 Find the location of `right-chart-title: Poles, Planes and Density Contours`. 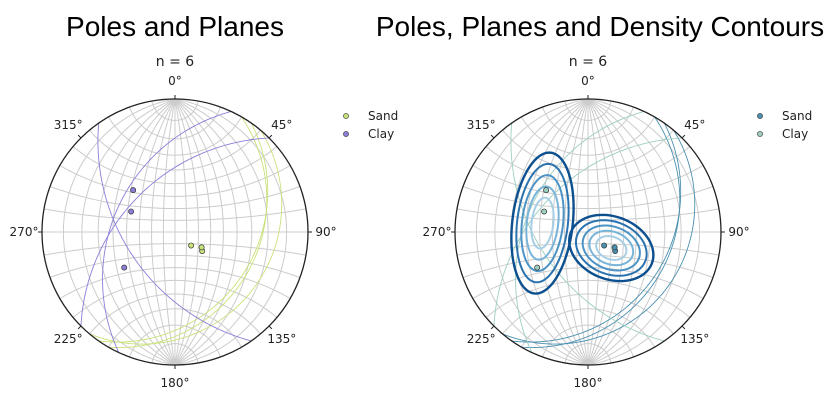

right-chart-title: Poles, Planes and Density Contours is located at coordinates (600, 26).